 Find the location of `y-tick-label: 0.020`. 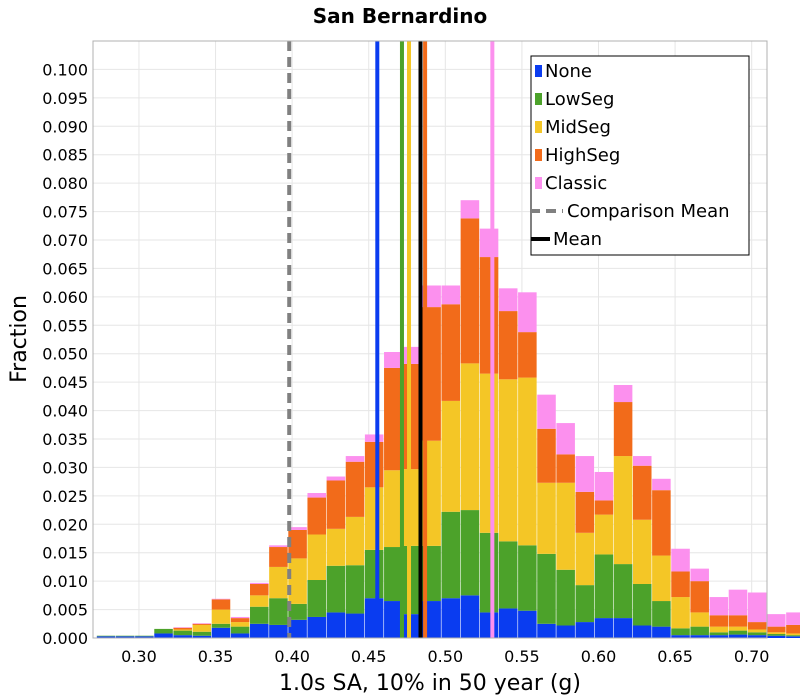

y-tick-label: 0.020 is located at coordinates (65, 524).